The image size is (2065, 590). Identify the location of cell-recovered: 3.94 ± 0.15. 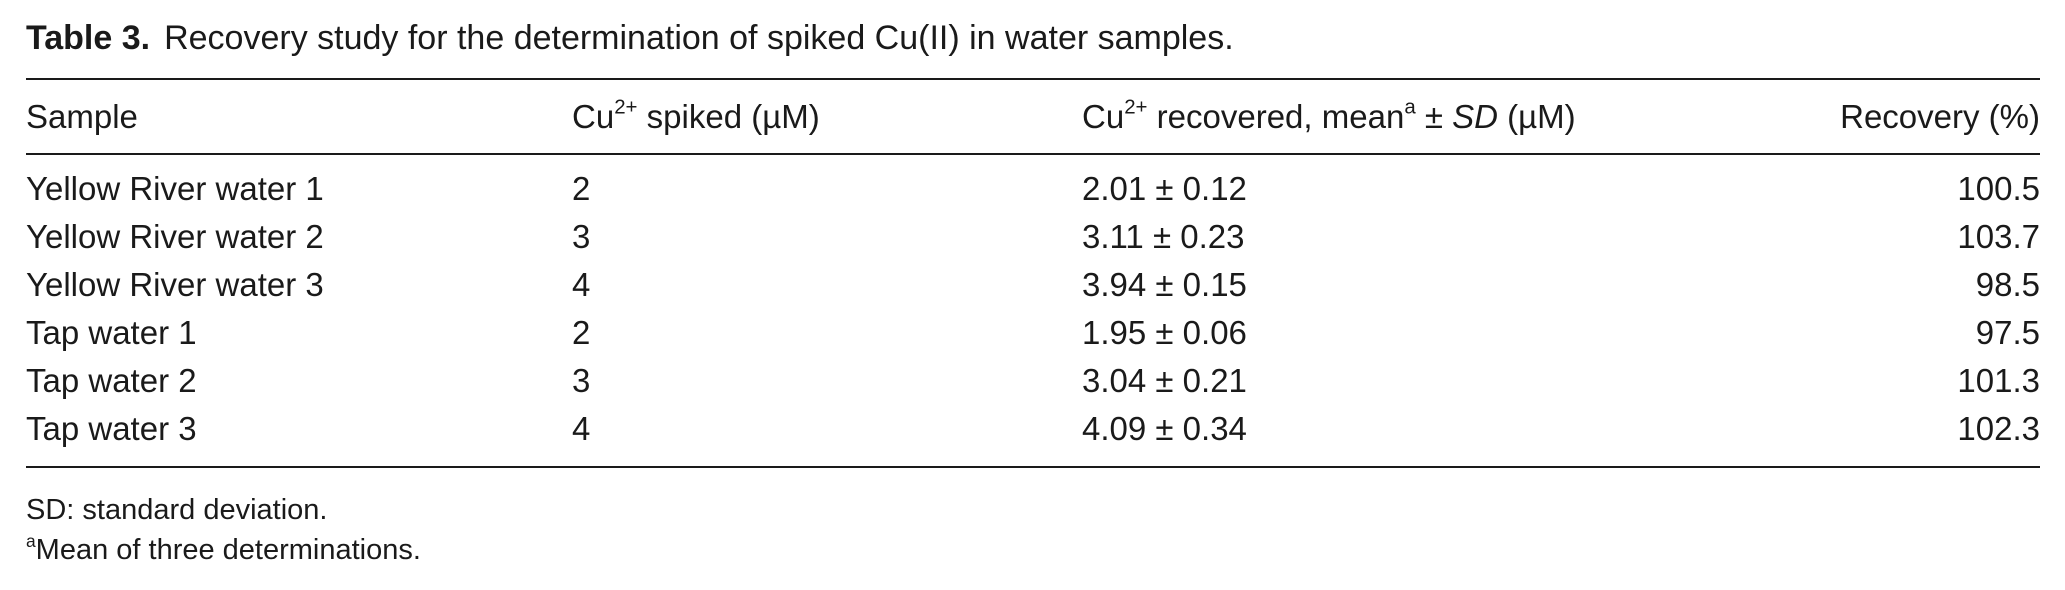
(1164, 284).